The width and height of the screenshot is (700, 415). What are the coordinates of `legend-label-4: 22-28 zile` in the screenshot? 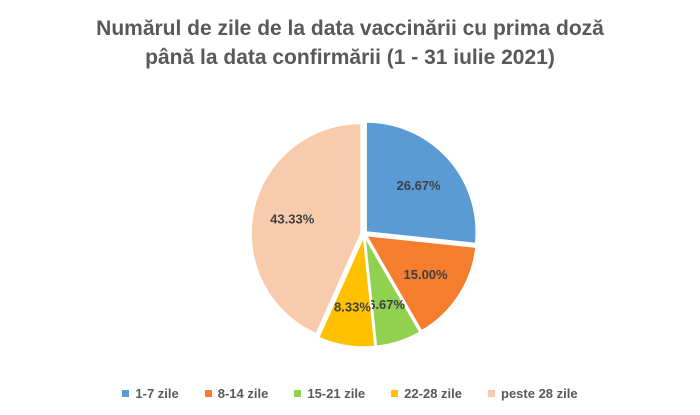 It's located at (433, 393).